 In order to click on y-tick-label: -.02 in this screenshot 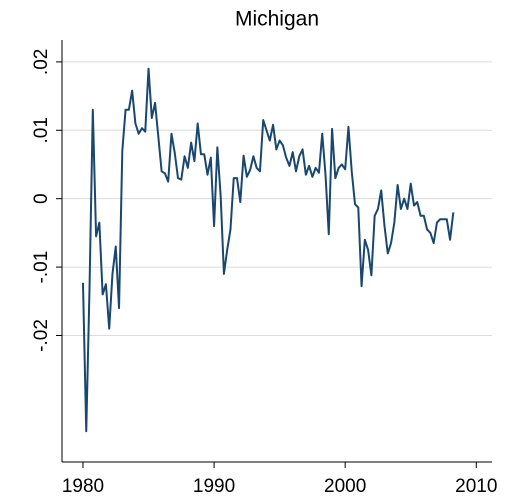, I will do `click(41, 335)`.